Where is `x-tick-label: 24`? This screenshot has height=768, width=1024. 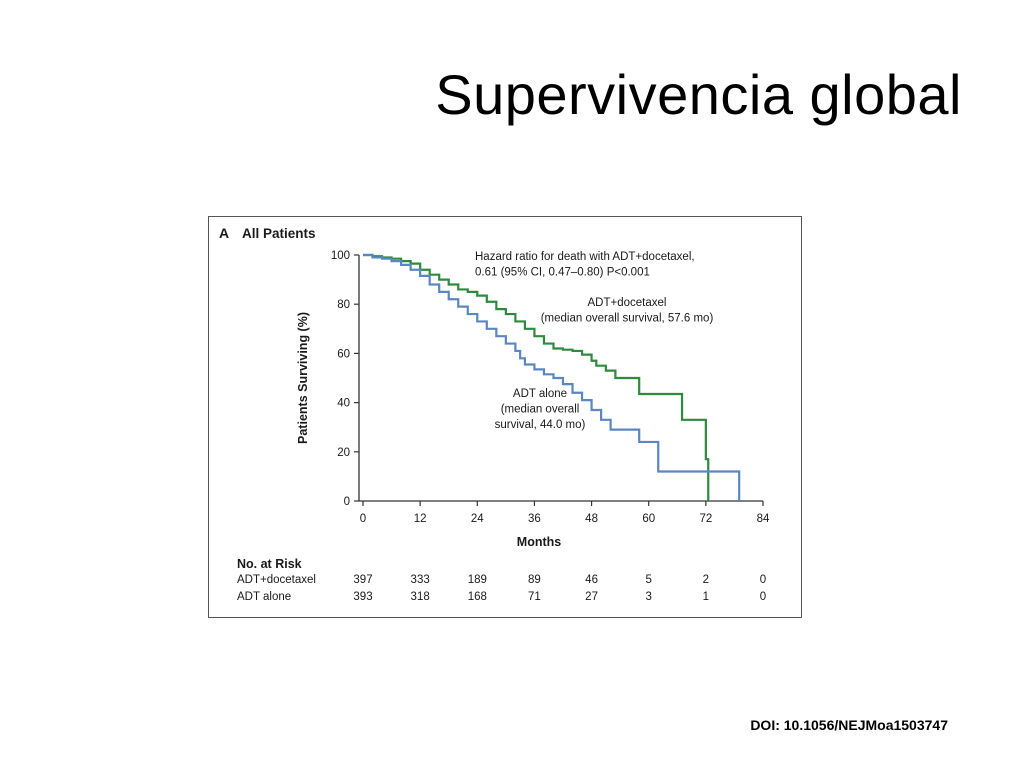
x-tick-label: 24 is located at coordinates (477, 519).